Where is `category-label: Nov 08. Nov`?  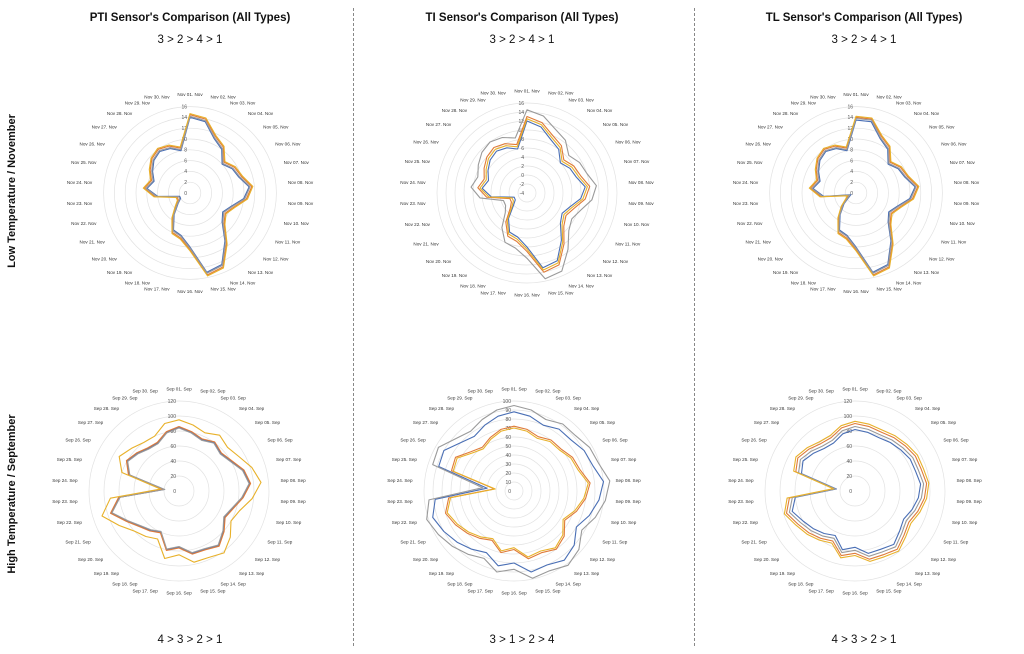
category-label: Nov 08. Nov is located at coordinates (301, 182).